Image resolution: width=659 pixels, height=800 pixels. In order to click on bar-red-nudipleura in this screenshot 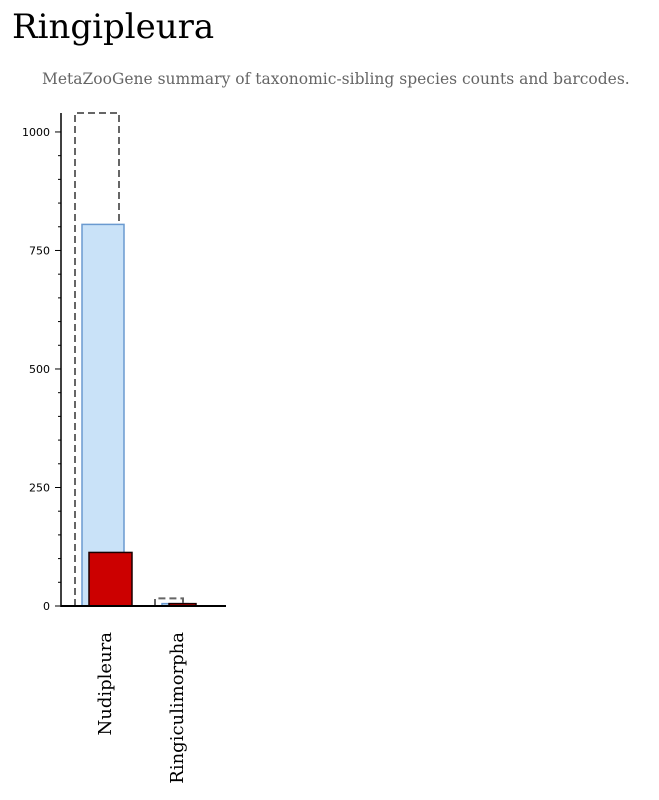, I will do `click(110, 579)`.